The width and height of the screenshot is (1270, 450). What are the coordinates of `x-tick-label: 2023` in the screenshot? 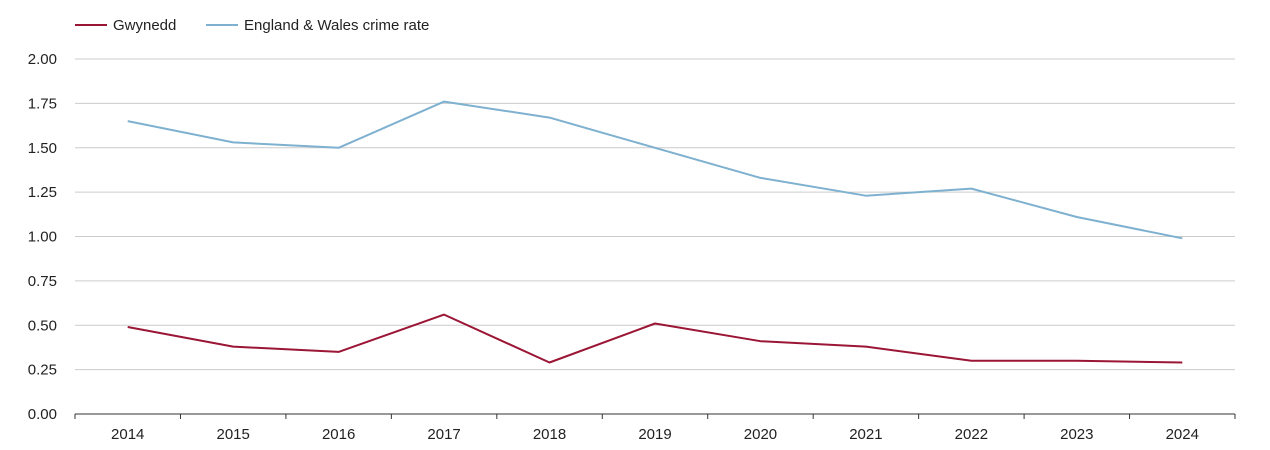 It's located at (1076, 434).